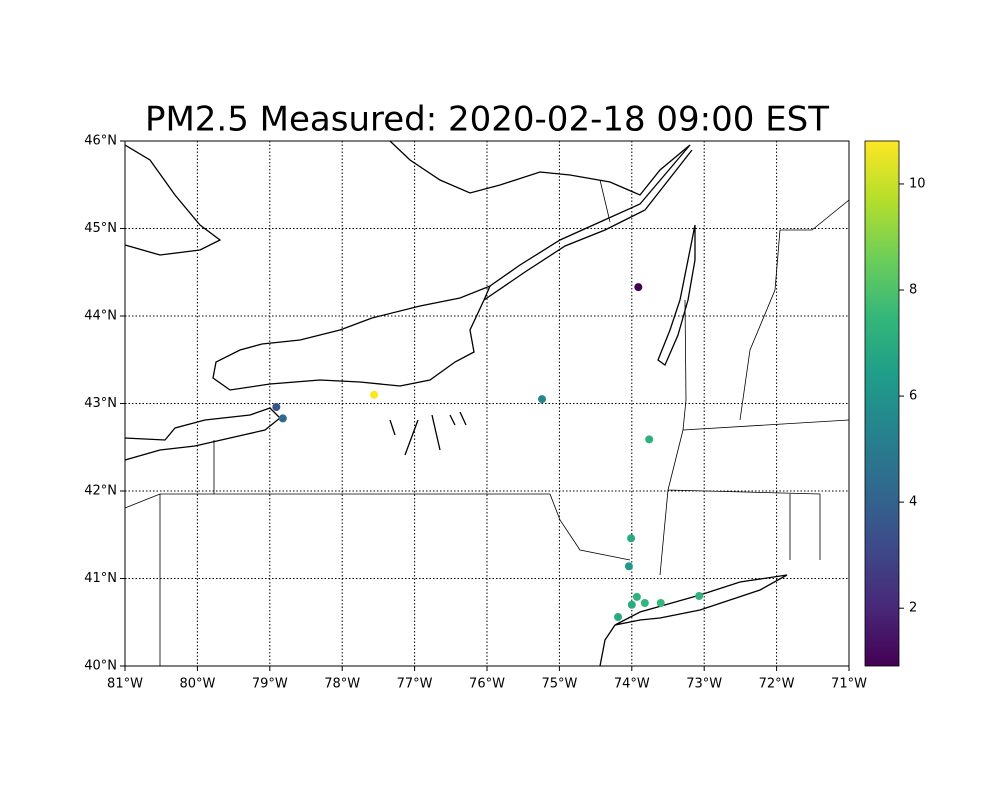 This screenshot has width=1000, height=800. I want to click on x-tick-label: 80°W, so click(197, 684).